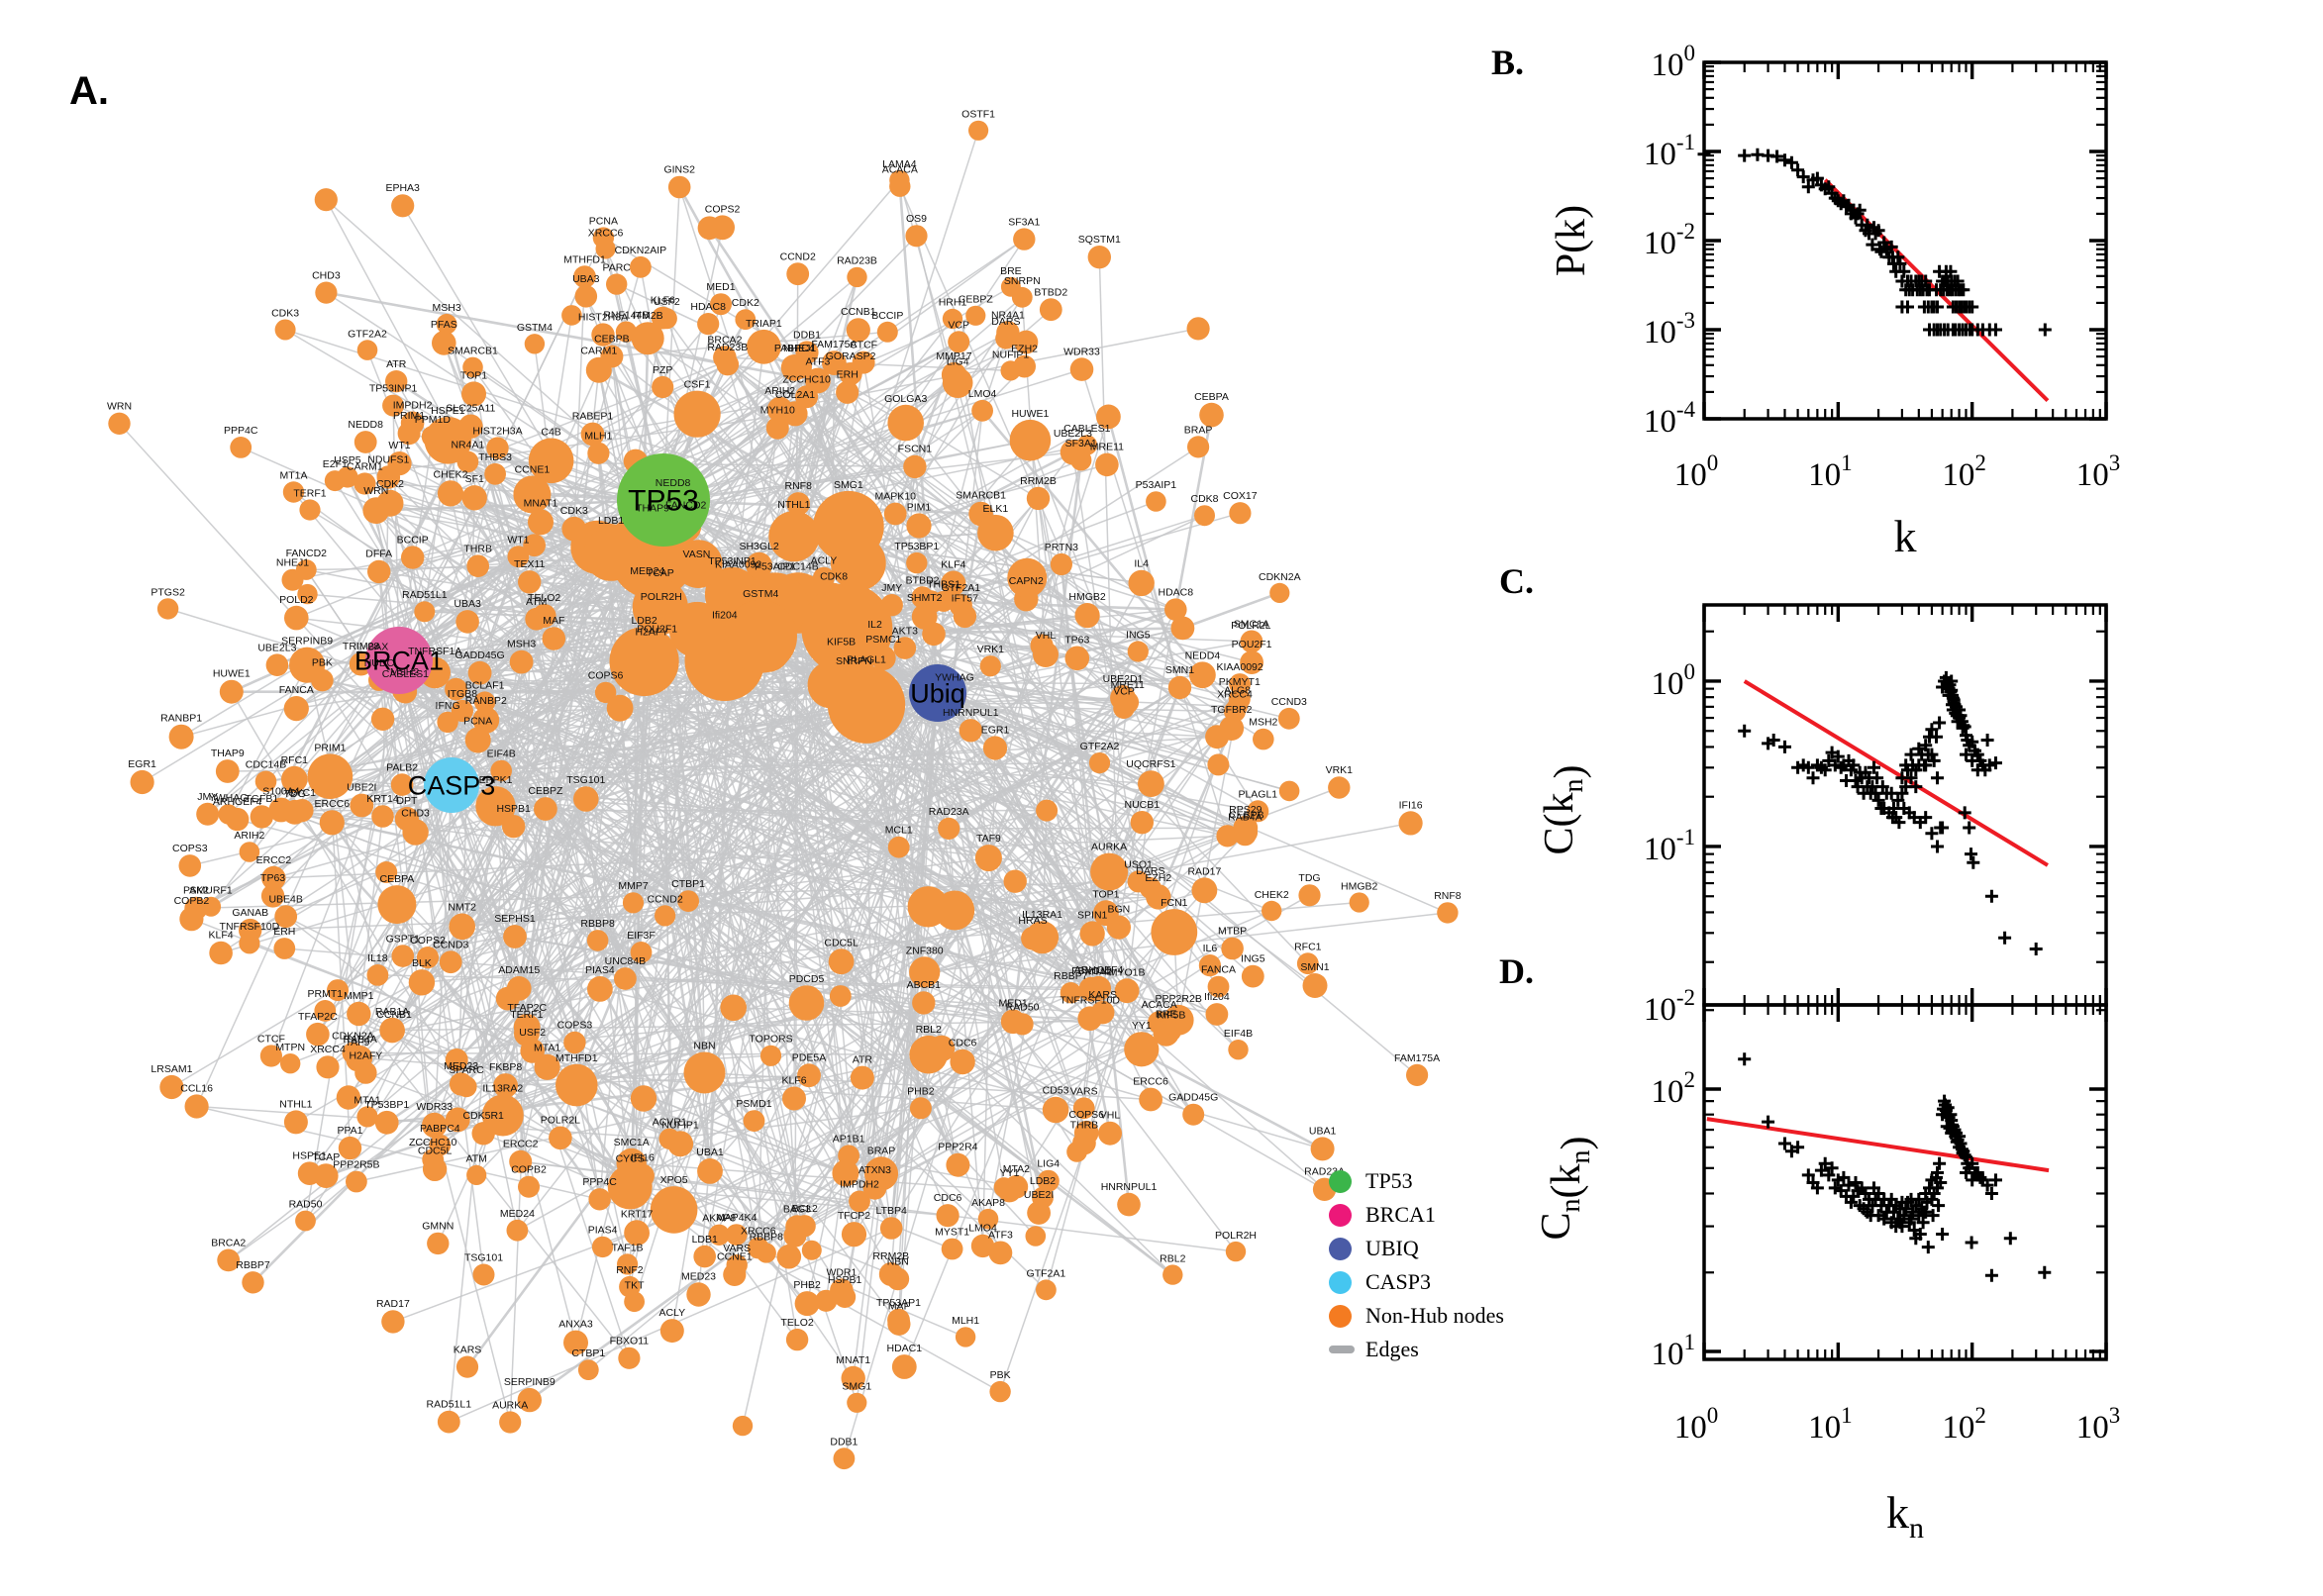 This screenshot has width=2323, height=1596. What do you see at coordinates (292, 563) in the screenshot?
I see `node-label: NHEJ1` at bounding box center [292, 563].